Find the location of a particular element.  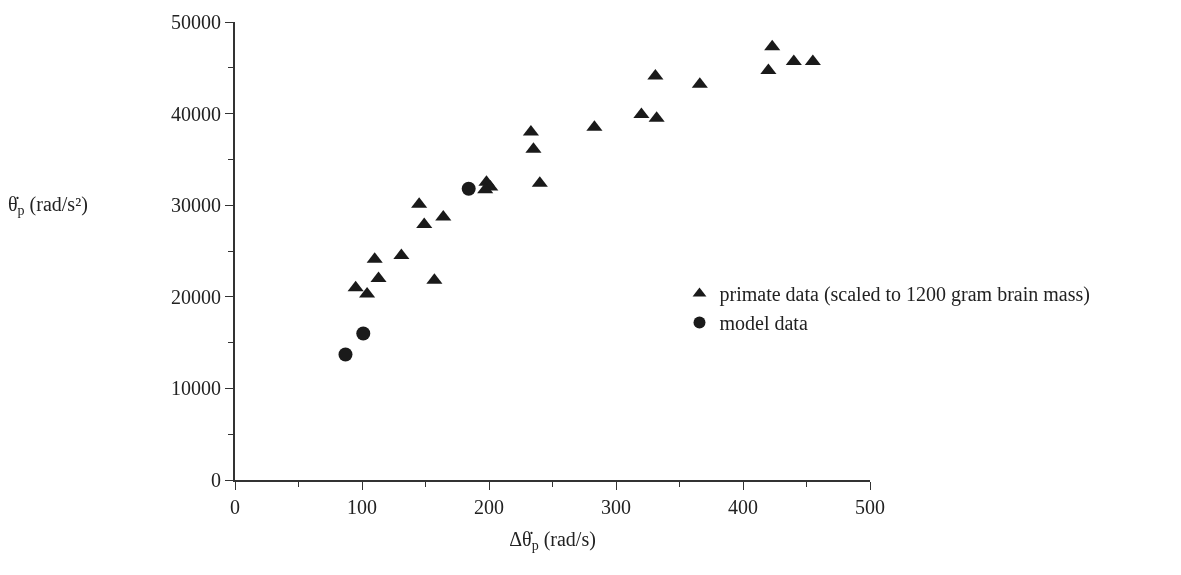

y-tick-label: 20000 is located at coordinates (196, 296).